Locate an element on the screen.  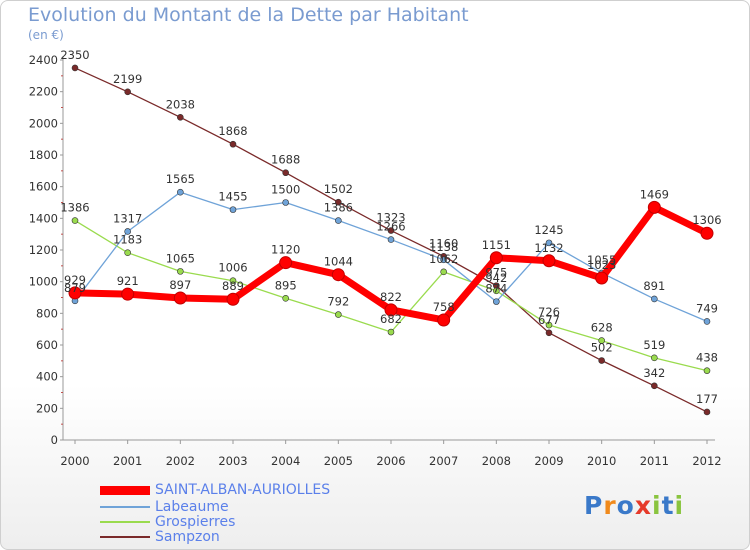
logo-letter: o is located at coordinates (625, 505).